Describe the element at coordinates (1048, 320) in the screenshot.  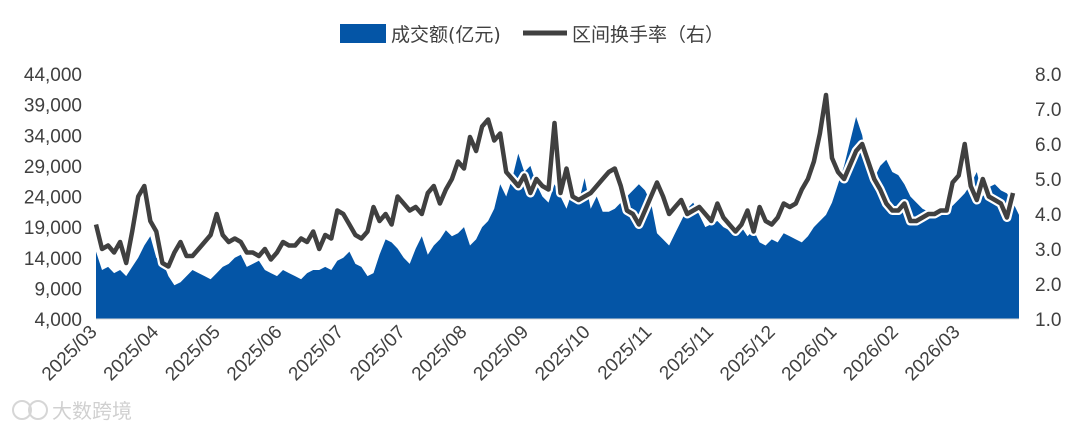
I see `y-right-tick-label: 1.0` at that location.